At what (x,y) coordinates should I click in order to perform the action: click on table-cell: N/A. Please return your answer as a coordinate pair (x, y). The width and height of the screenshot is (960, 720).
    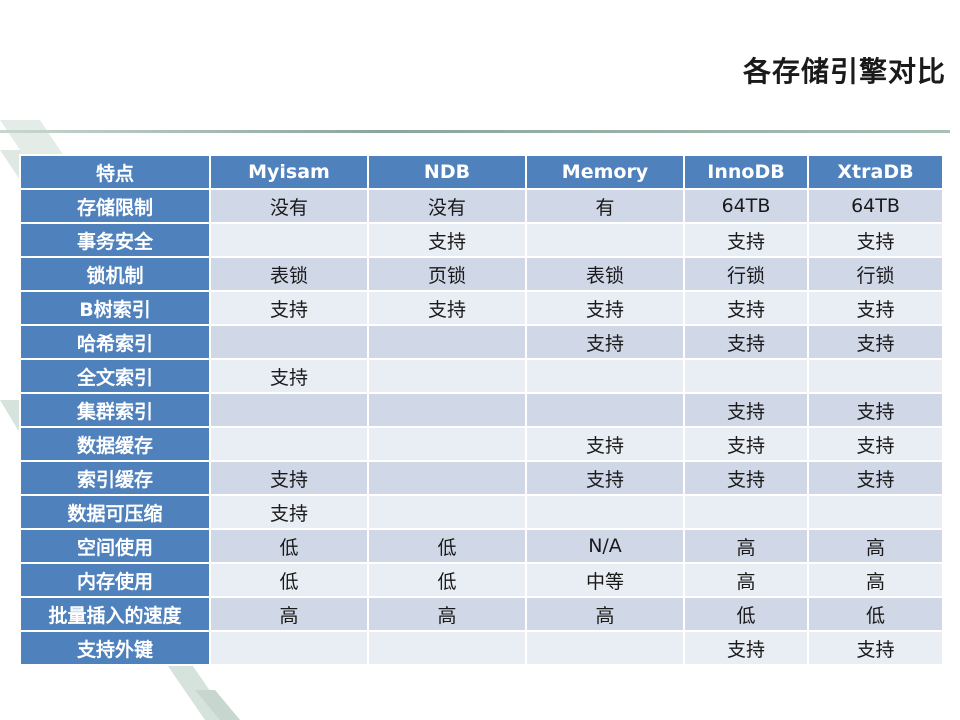
    Looking at the image, I should click on (605, 546).